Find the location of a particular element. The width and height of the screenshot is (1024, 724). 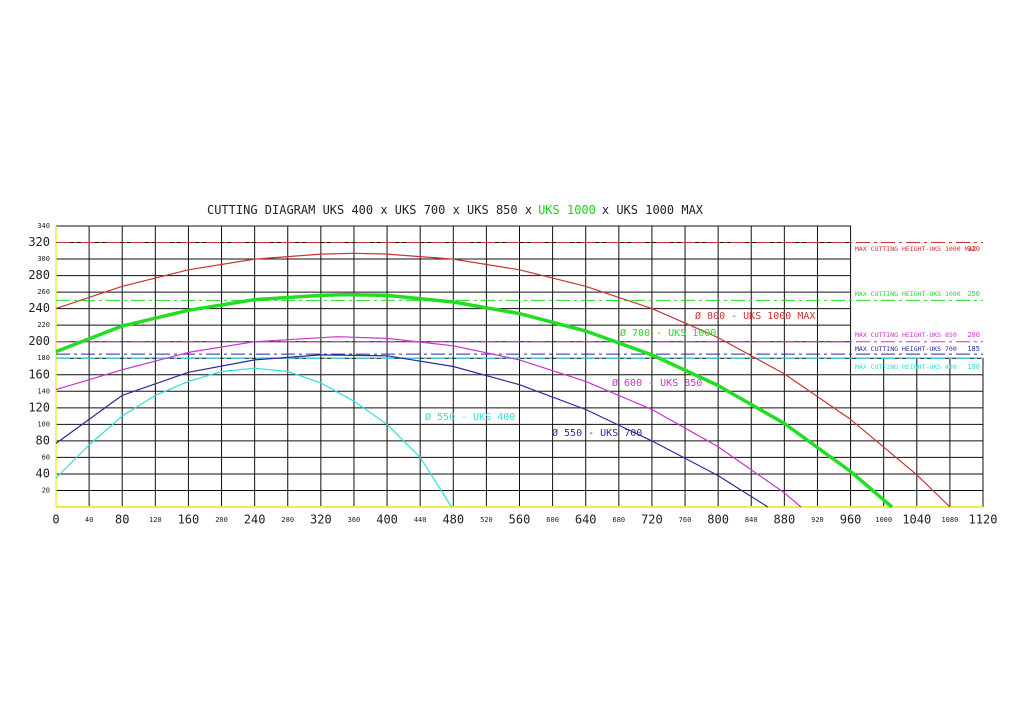

y-tick-label: 240 is located at coordinates (39, 308).